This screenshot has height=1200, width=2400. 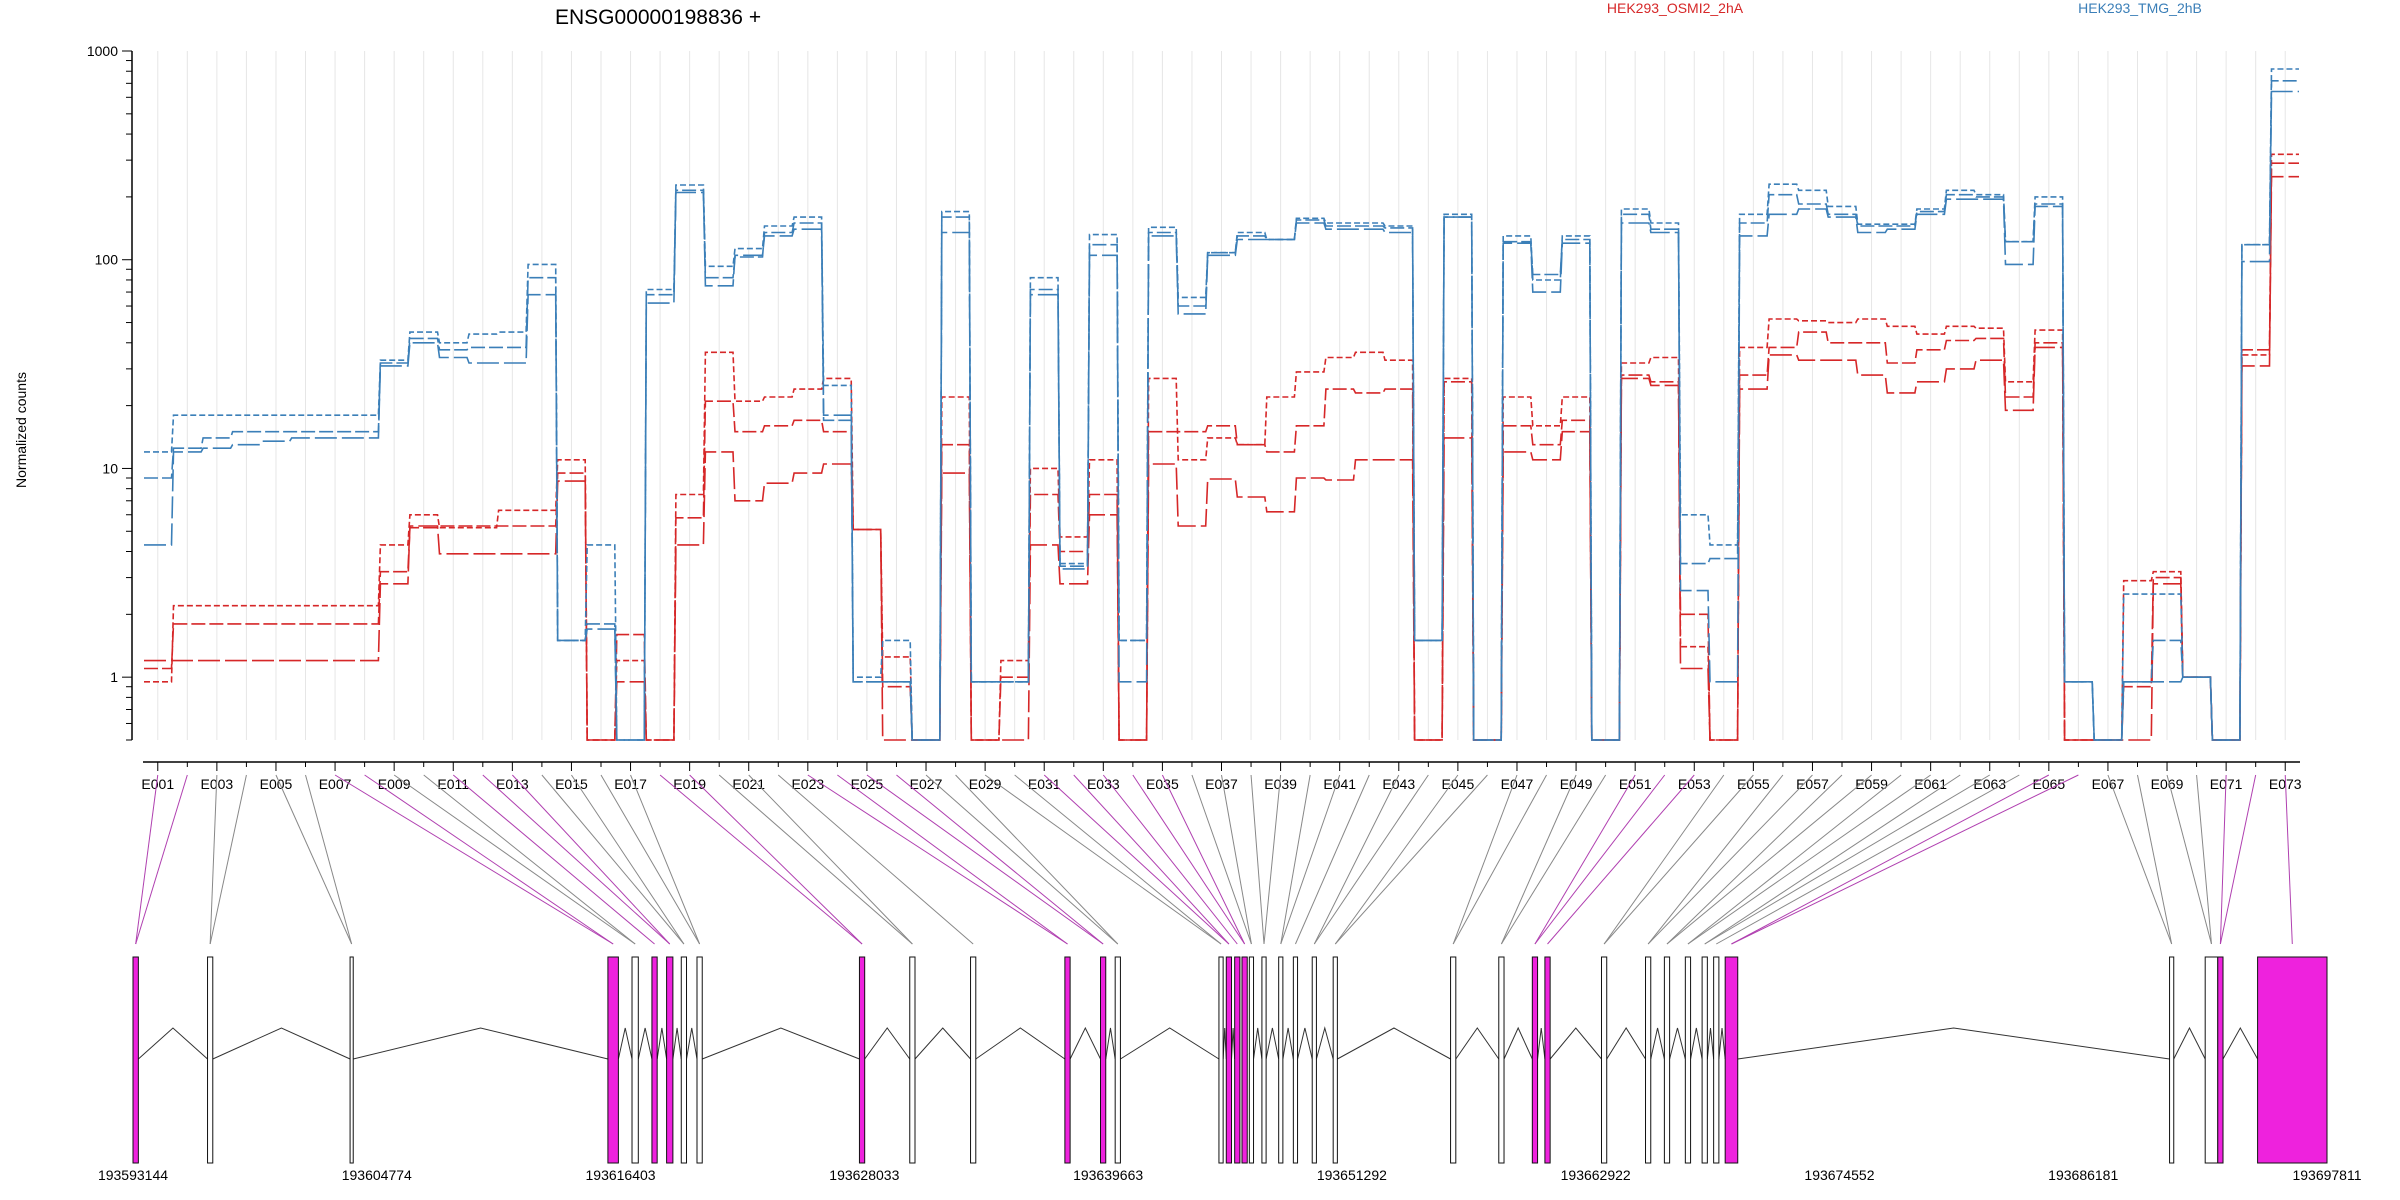 What do you see at coordinates (1871, 784) in the screenshot?
I see `exon-tick-label: E059` at bounding box center [1871, 784].